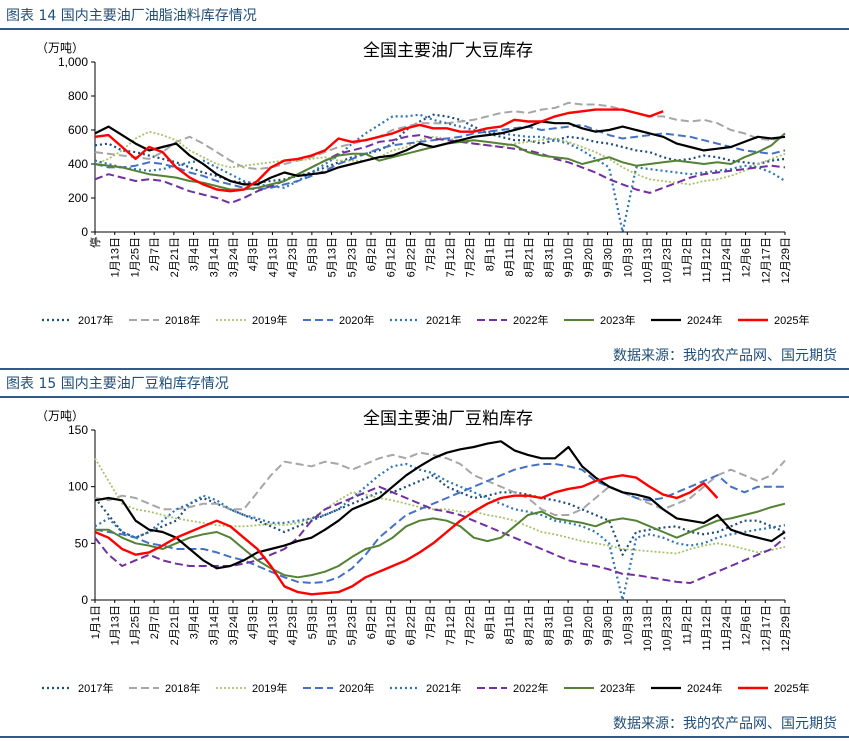  I want to click on chart-title: 全国主要油厂大豆库存, so click(448, 50).